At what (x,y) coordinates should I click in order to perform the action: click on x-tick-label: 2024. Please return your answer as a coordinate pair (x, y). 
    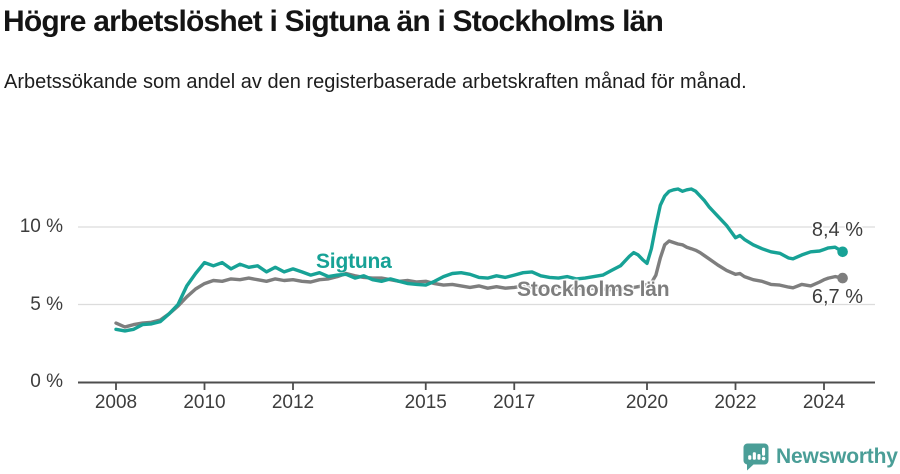
    Looking at the image, I should click on (824, 402).